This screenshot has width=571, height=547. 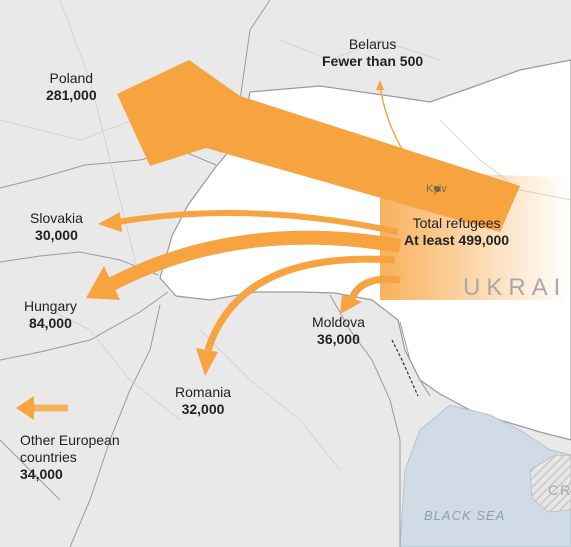 I want to click on crimea-area, so click(x=550, y=483).